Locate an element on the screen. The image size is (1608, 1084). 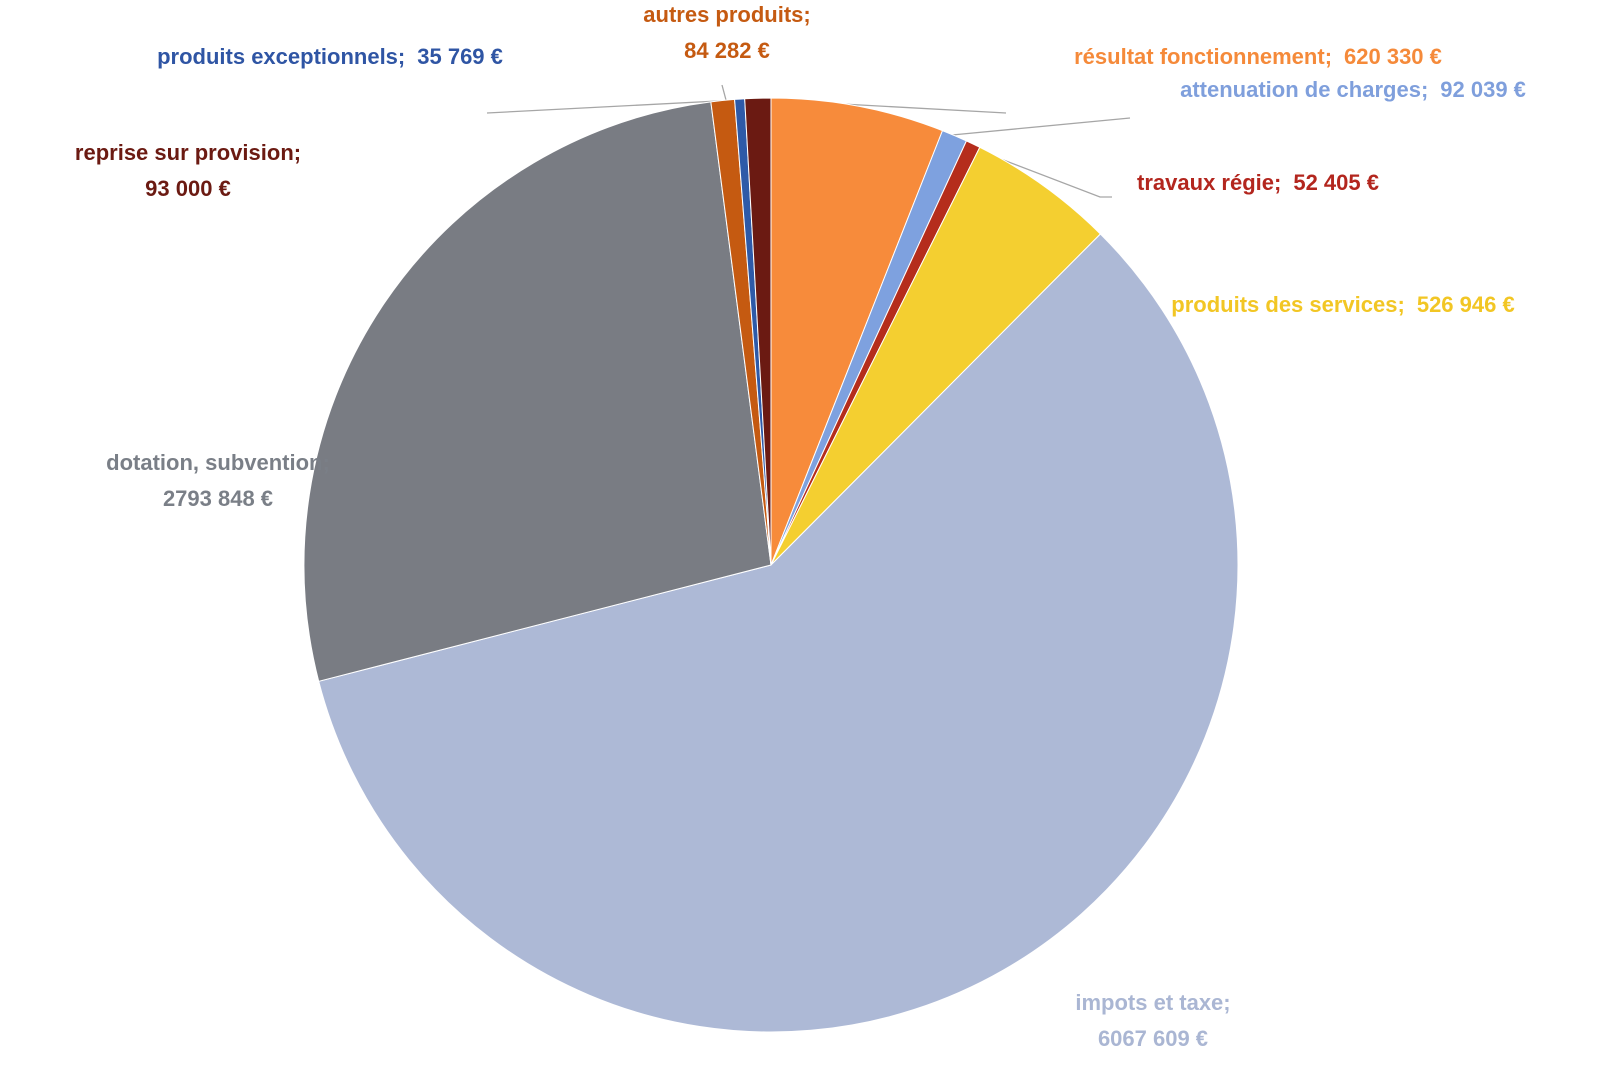
label-value: 526 946 € is located at coordinates (1466, 304).